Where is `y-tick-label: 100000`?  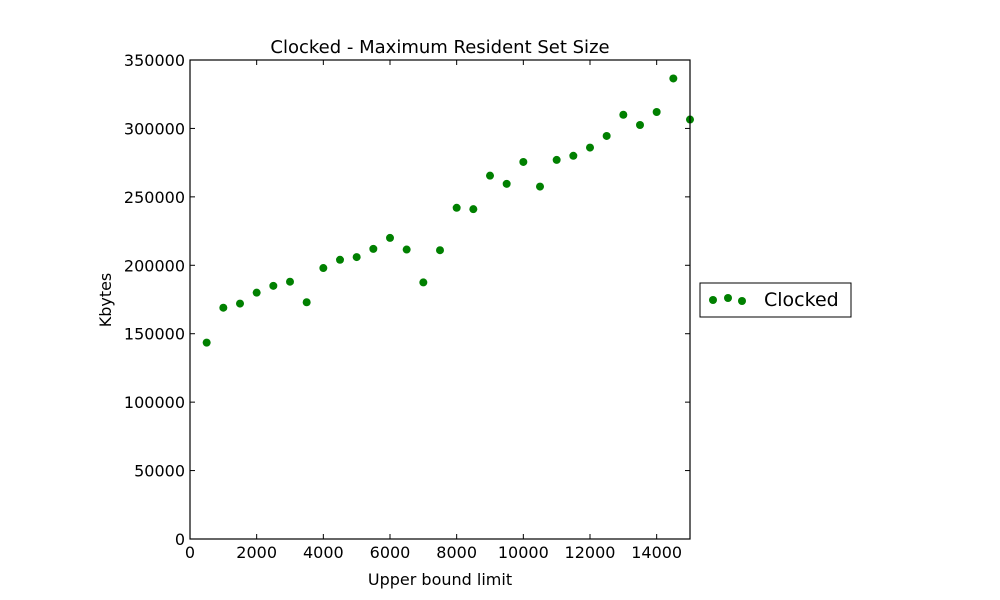
y-tick-label: 100000 is located at coordinates (154, 402).